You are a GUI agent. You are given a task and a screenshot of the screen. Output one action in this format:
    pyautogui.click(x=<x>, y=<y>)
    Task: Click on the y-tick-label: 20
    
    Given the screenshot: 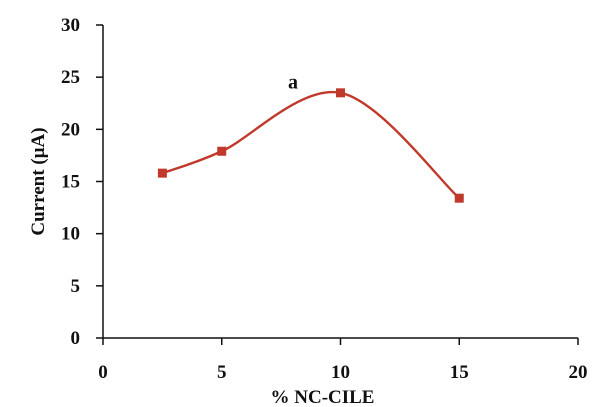 What is the action you would take?
    pyautogui.click(x=70, y=129)
    